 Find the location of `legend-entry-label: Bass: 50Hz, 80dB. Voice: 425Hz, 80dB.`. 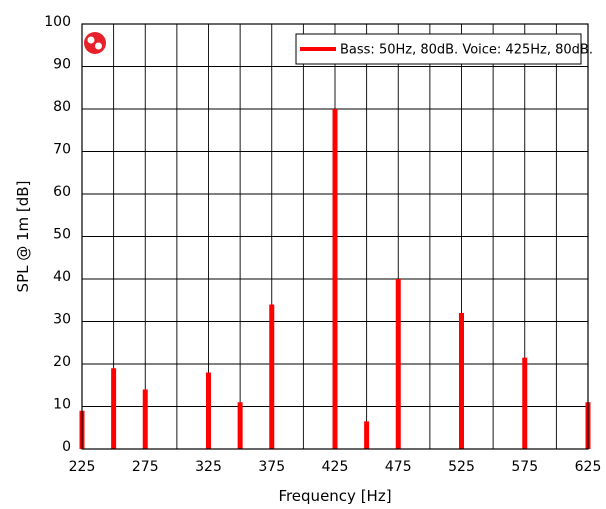

legend-entry-label: Bass: 50Hz, 80dB. Voice: 425Hz, 80dB. is located at coordinates (466, 50).